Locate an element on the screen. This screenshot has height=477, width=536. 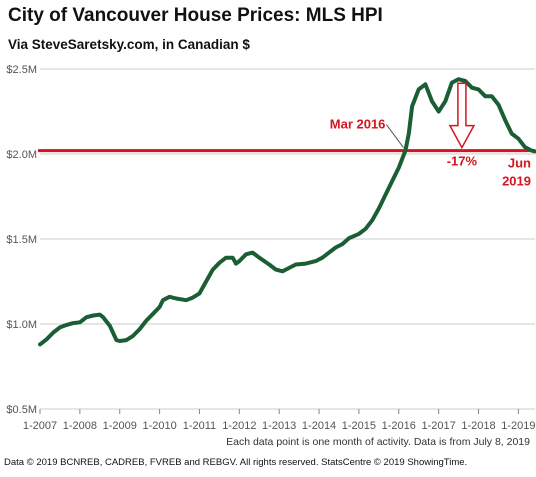
x-tick-label: 1-2017 is located at coordinates (439, 426).